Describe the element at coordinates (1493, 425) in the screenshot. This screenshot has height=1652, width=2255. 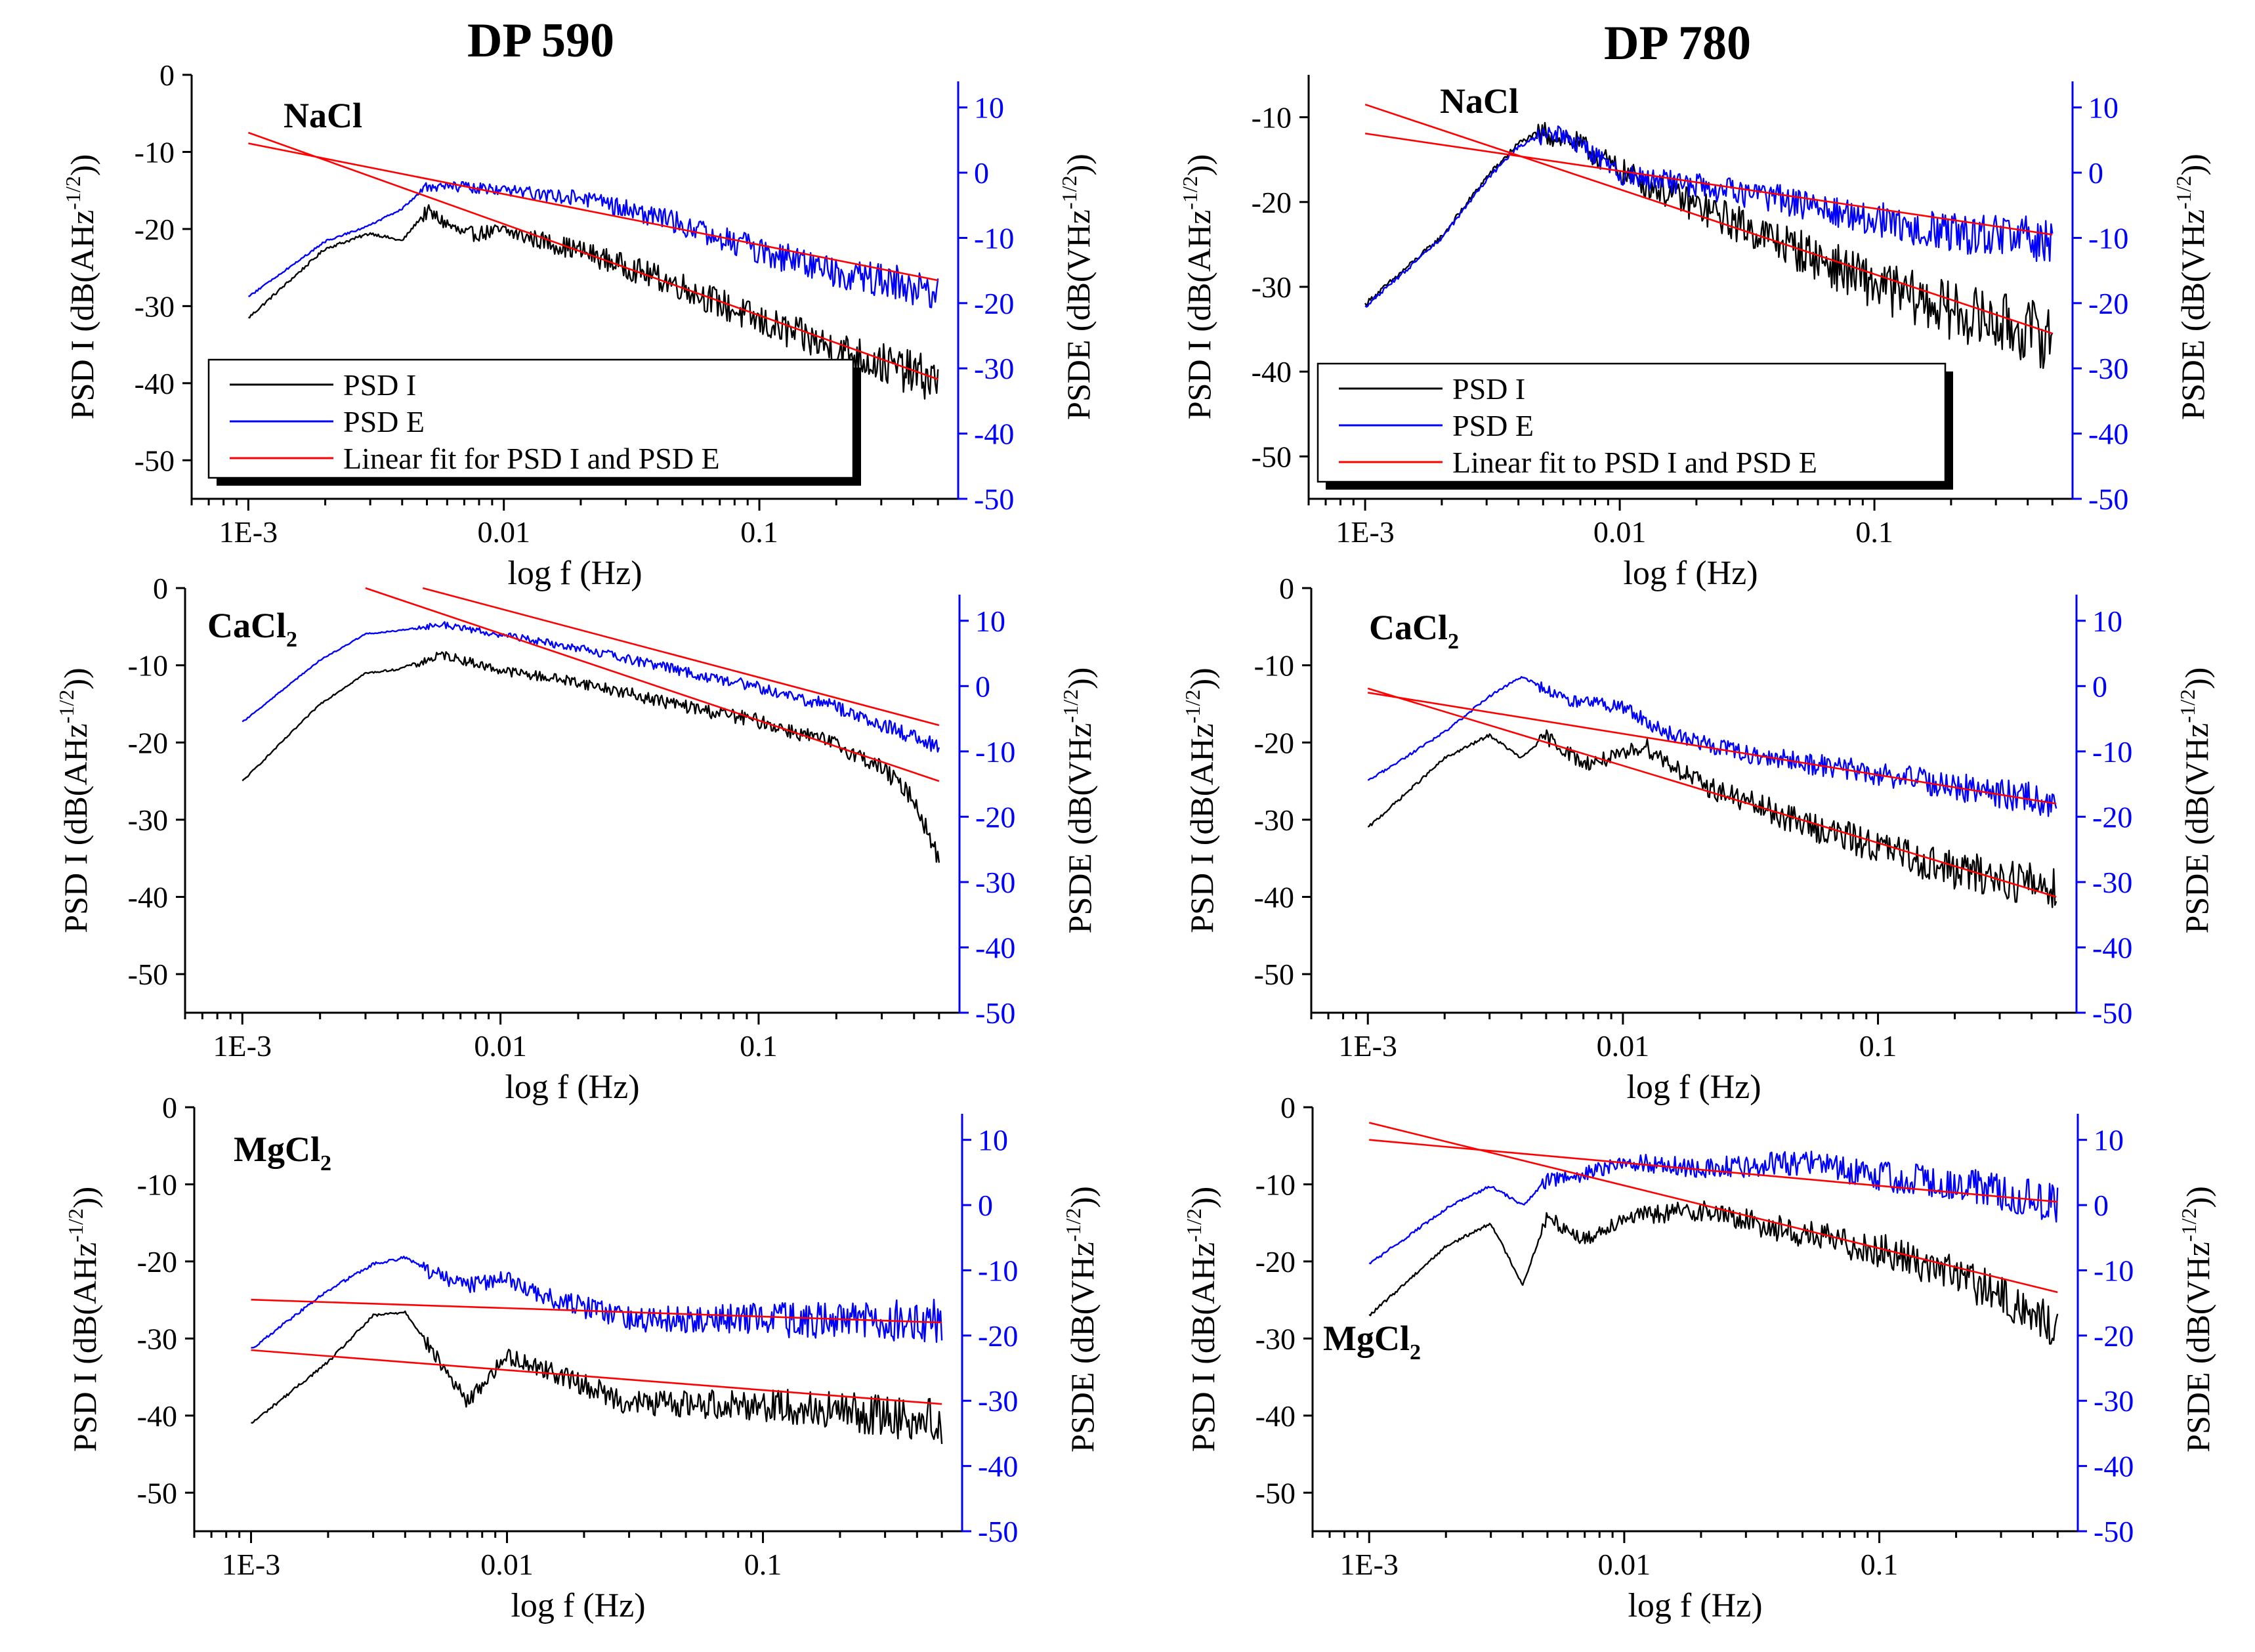
I see `legend-item-psd-e: PSD E` at that location.